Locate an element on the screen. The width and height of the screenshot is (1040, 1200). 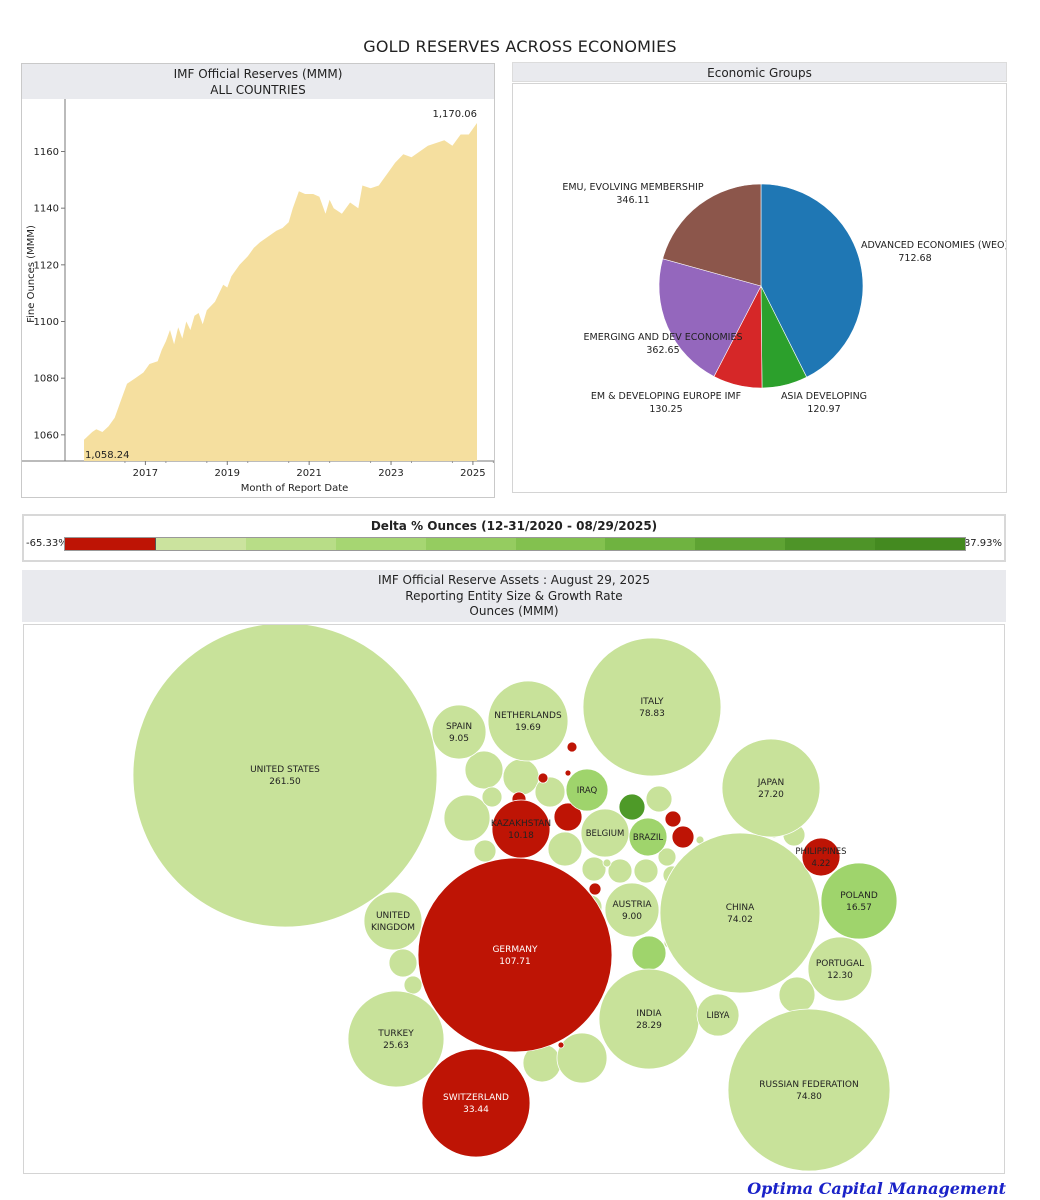
bubble-label: BELGIUM is located at coordinates (605, 834).